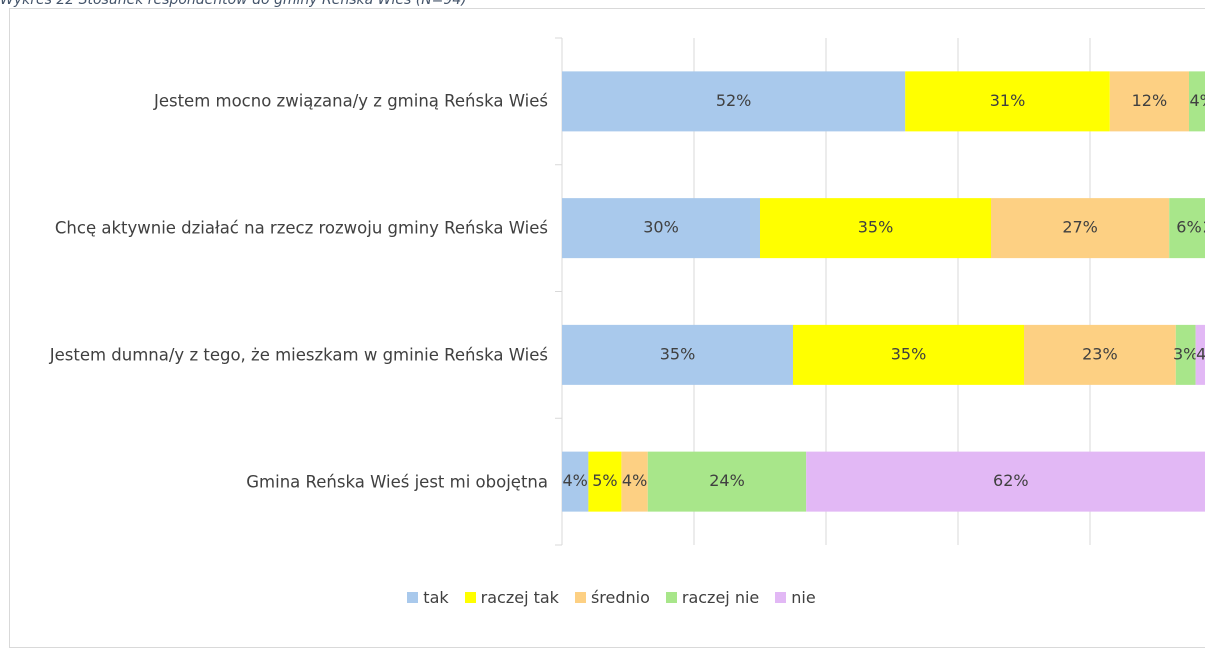 The image size is (1205, 648). I want to click on legend-label: nie, so click(803, 597).